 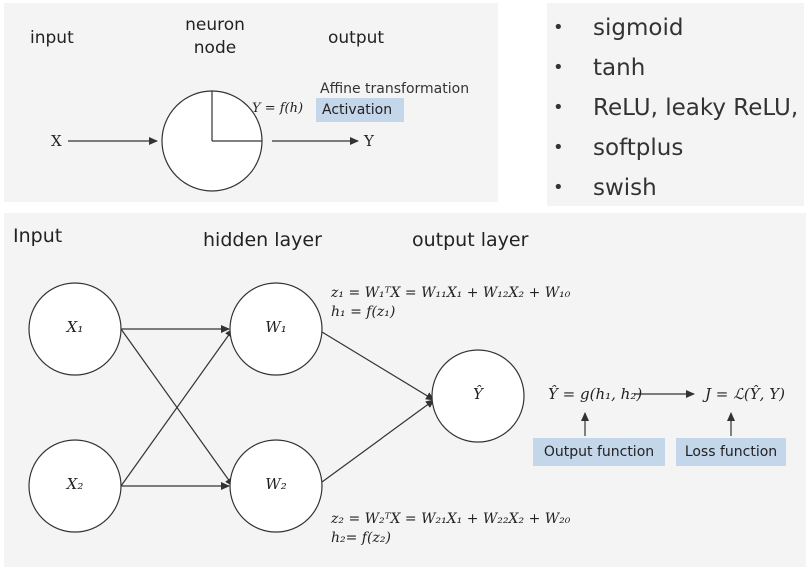 What do you see at coordinates (360, 110) in the screenshot?
I see `activation-label: Activation` at bounding box center [360, 110].